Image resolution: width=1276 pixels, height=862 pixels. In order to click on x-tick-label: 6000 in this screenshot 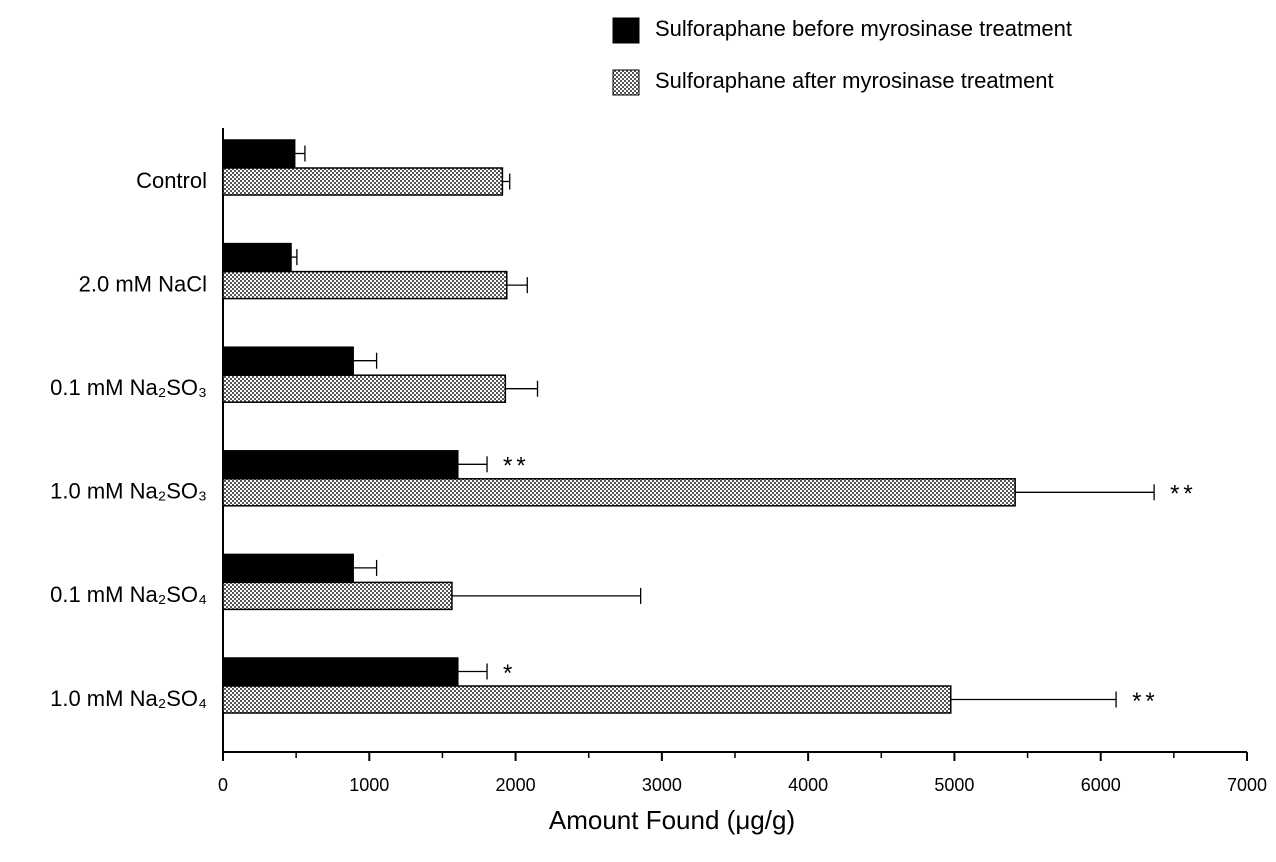, I will do `click(1101, 785)`.